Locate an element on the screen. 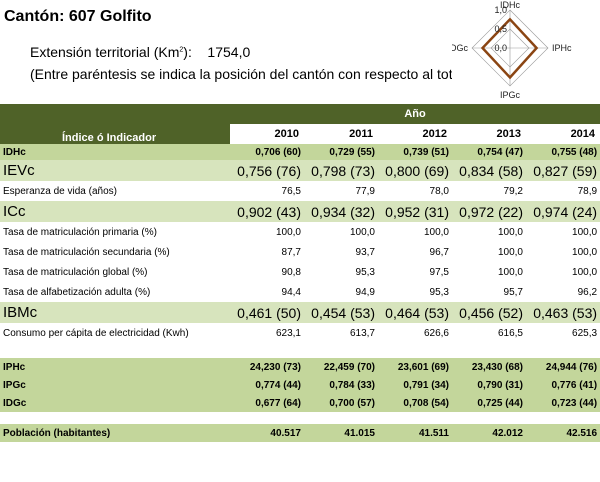 The width and height of the screenshot is (600, 482). row-label: Tasa de alfabetización adulta (%) is located at coordinates (115, 292).